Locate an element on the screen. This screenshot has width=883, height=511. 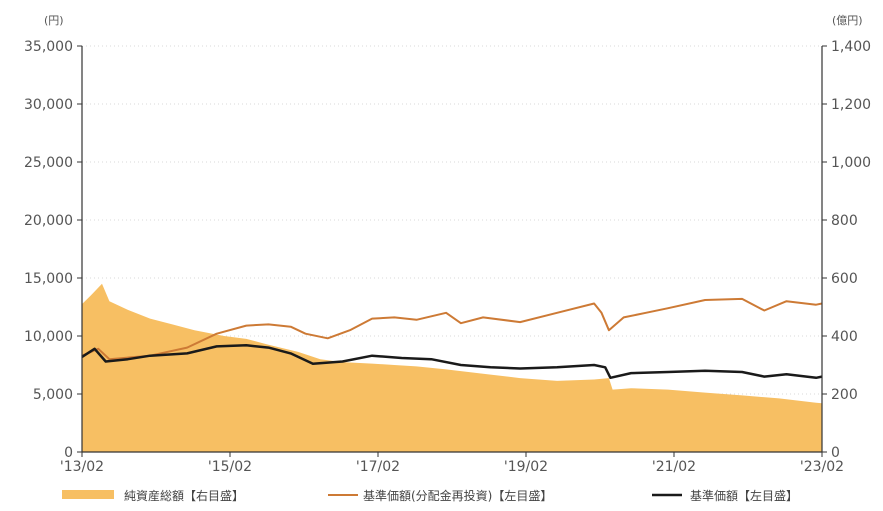
x-tick-label: '21/02 is located at coordinates (674, 467).